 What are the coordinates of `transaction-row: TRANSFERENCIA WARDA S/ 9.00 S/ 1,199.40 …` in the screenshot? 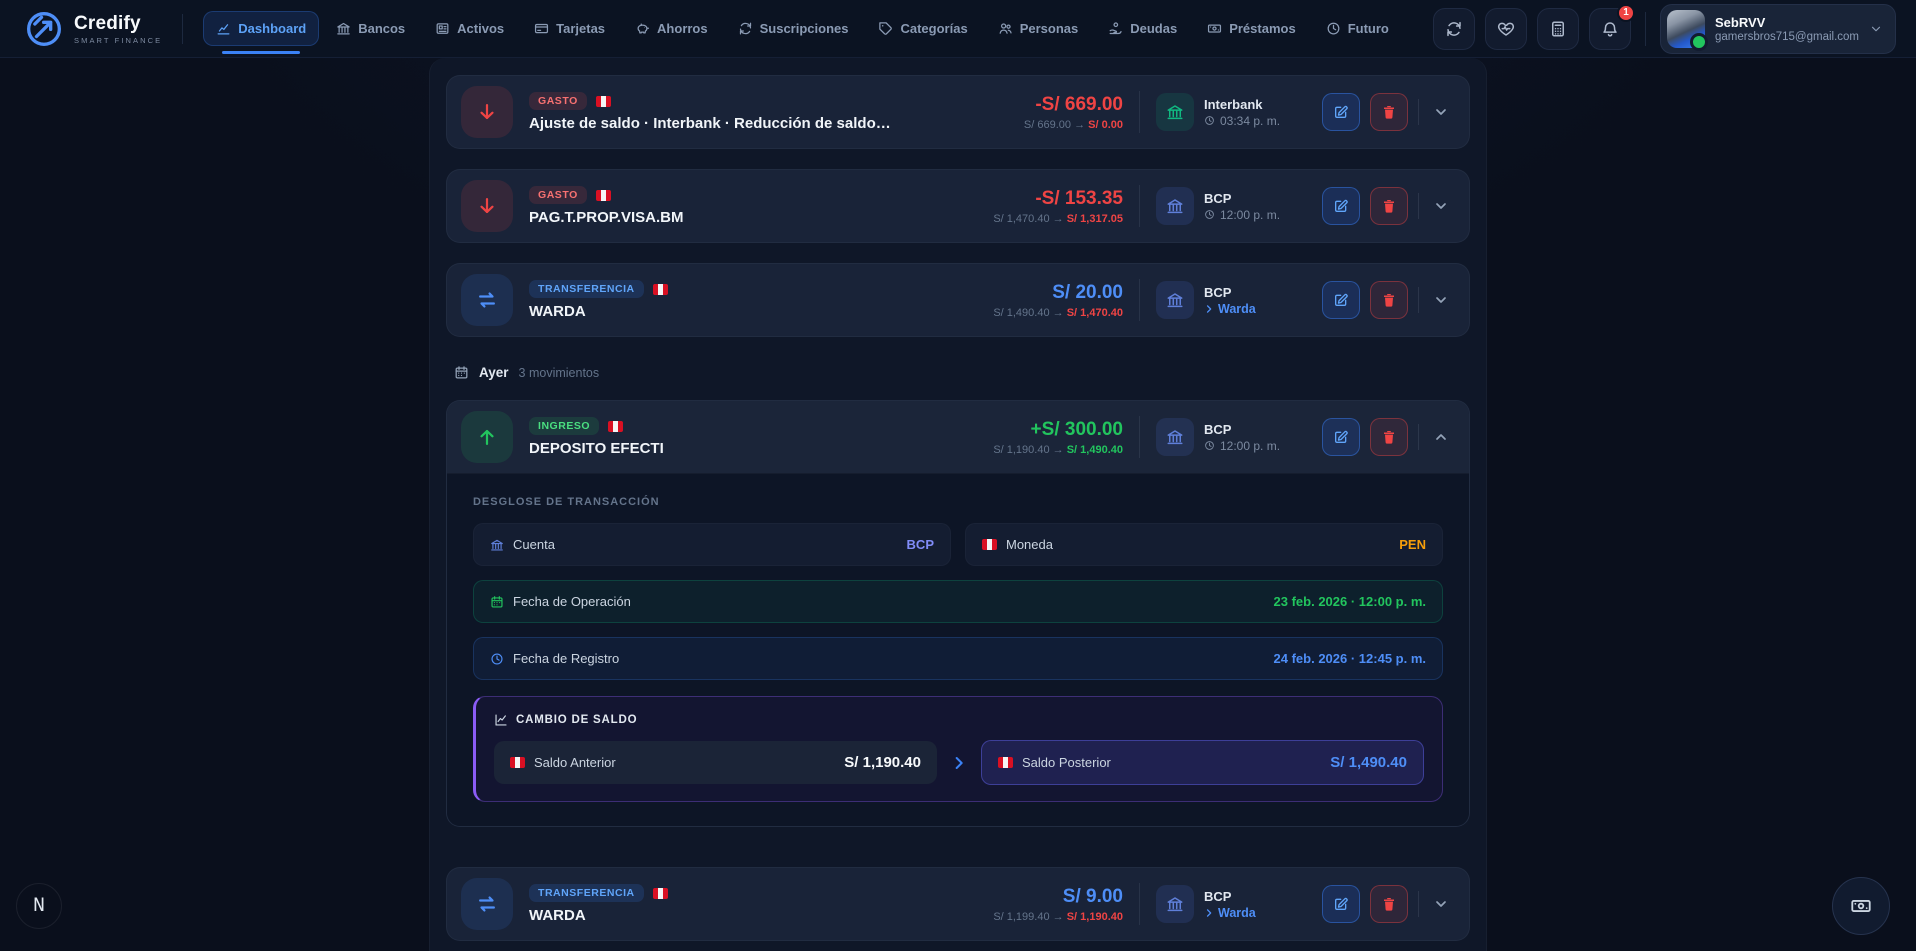 It's located at (958, 904).